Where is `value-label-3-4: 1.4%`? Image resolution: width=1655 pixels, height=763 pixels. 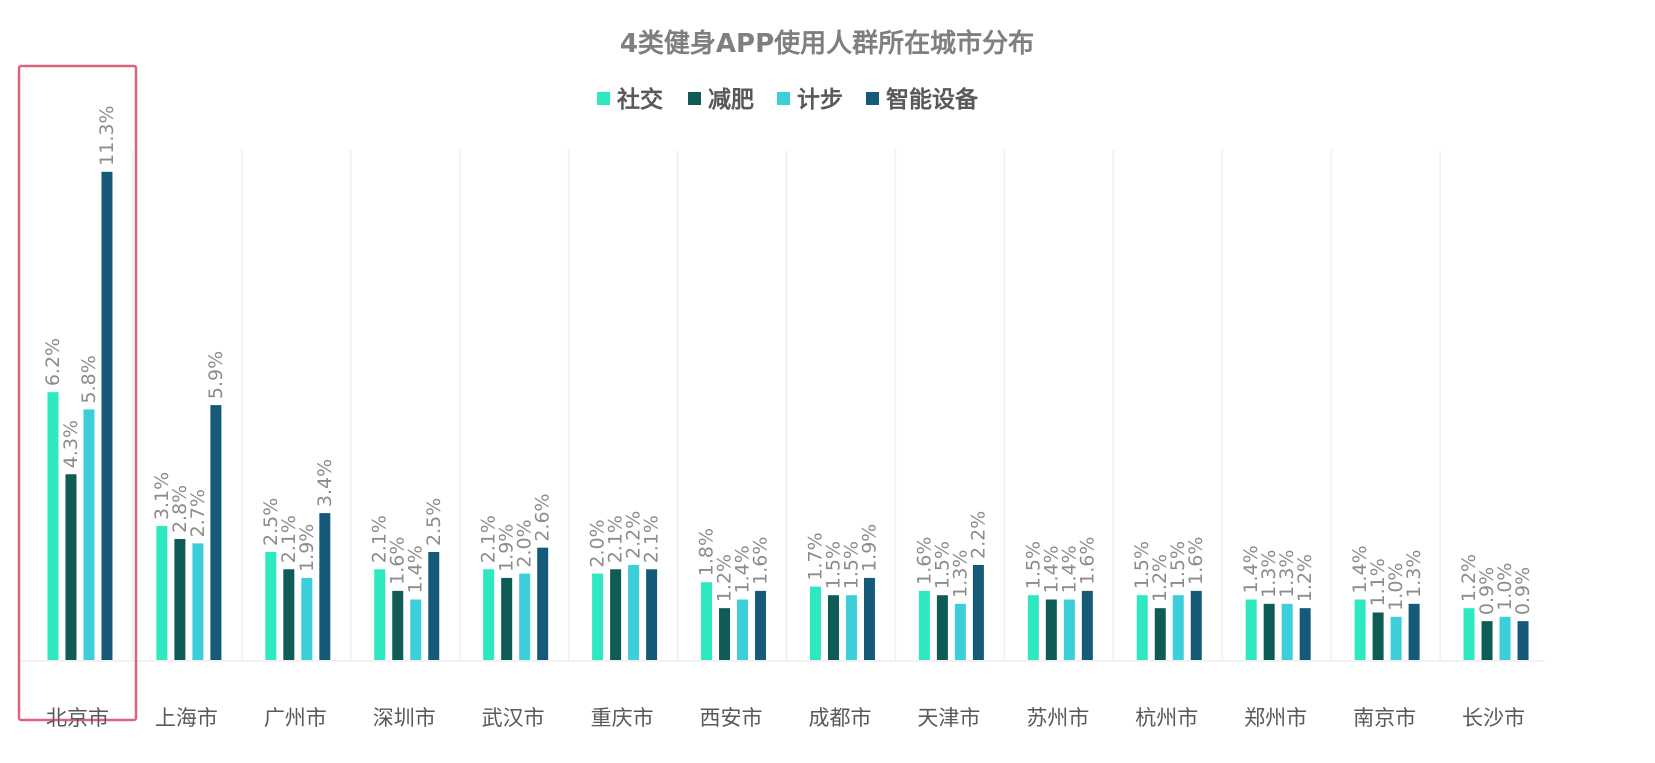
value-label-3-4: 1.4% is located at coordinates (416, 569).